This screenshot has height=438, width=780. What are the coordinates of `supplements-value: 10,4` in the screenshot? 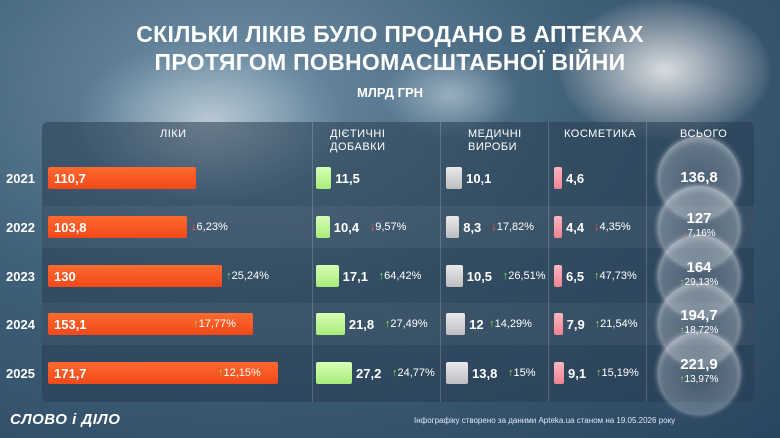 It's located at (346, 227).